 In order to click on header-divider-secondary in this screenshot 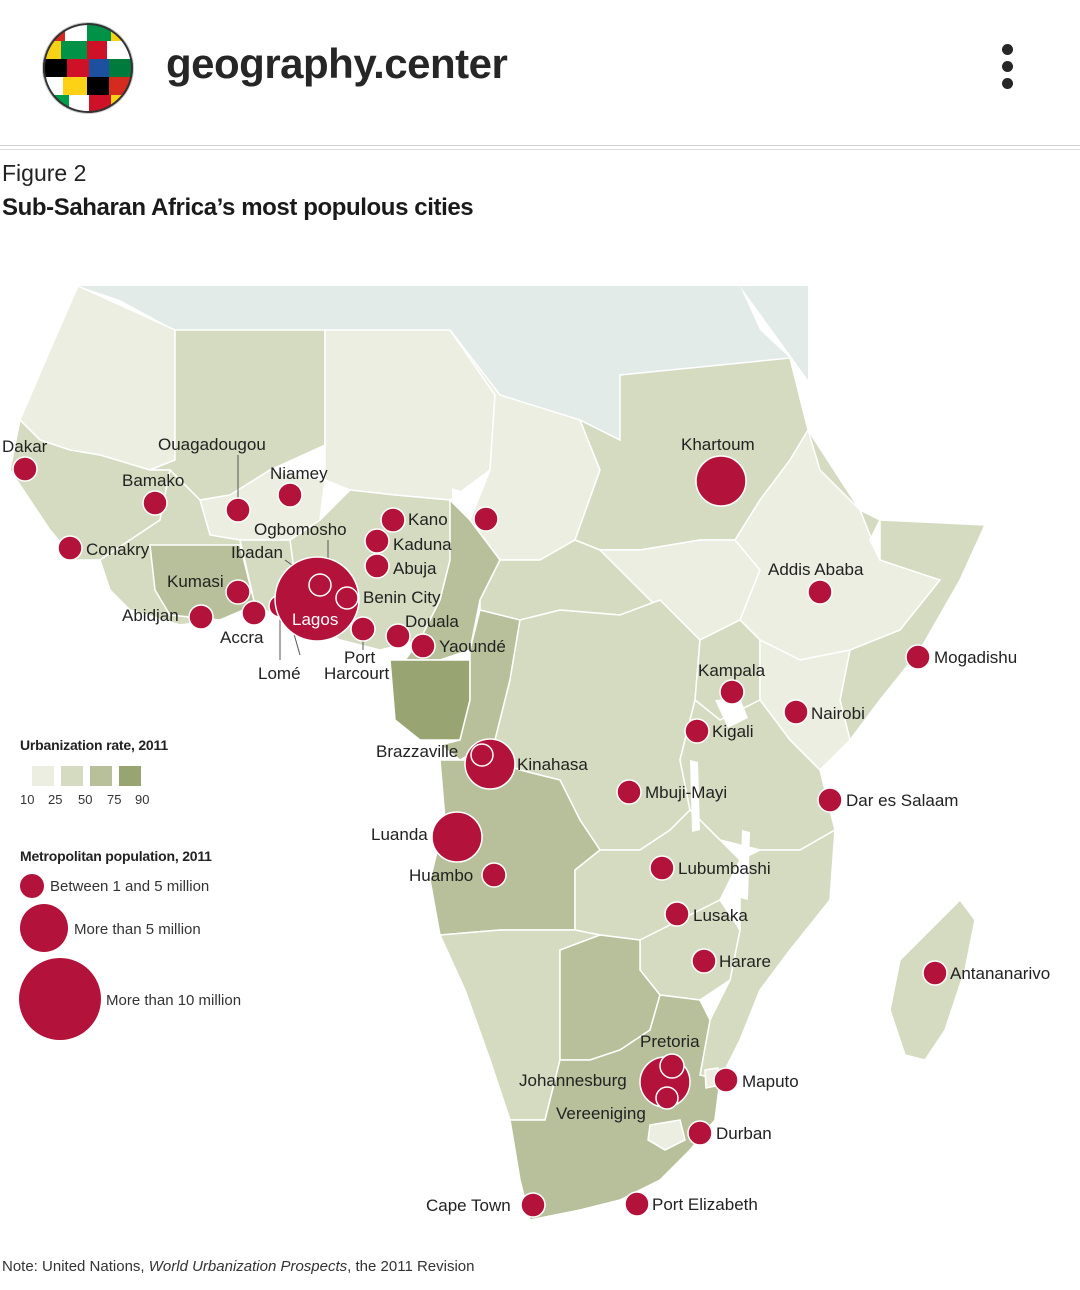, I will do `click(540, 149)`.